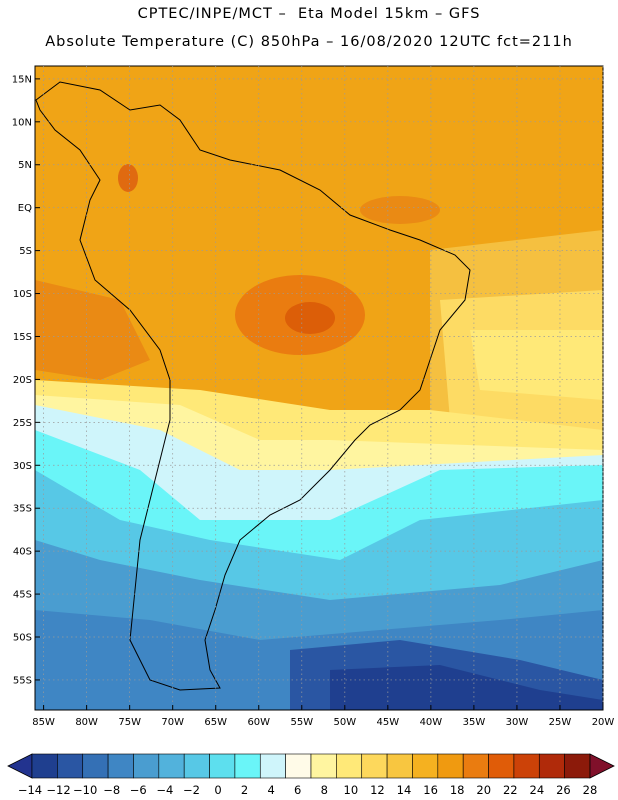 Image resolution: width=618 pixels, height=800 pixels. Describe the element at coordinates (22, 380) in the screenshot. I see `lat-tick-label: 20S` at that location.